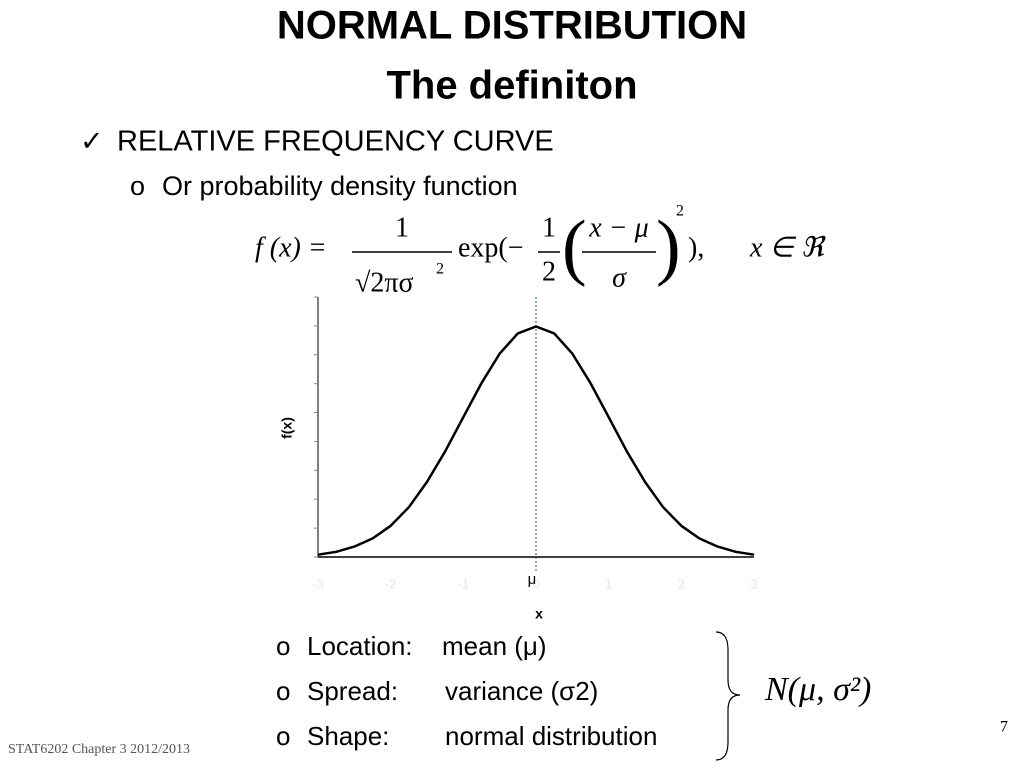  What do you see at coordinates (391, 583) in the screenshot?
I see `x-tick-label: -2` at bounding box center [391, 583].